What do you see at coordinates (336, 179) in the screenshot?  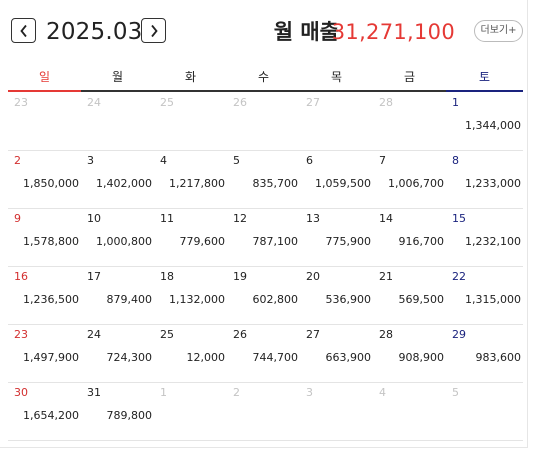 I see `calendar-day-cell: 6 1,059,500` at bounding box center [336, 179].